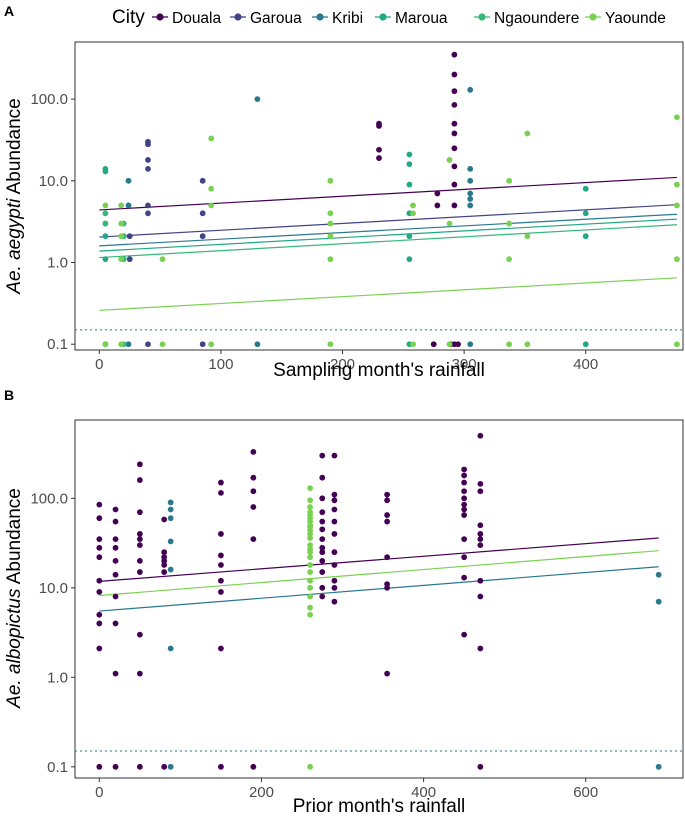 The image size is (685, 820). Describe the element at coordinates (14, 196) in the screenshot. I see `panel-a-y-axis-label: Ae. aegypti Abundance` at that location.